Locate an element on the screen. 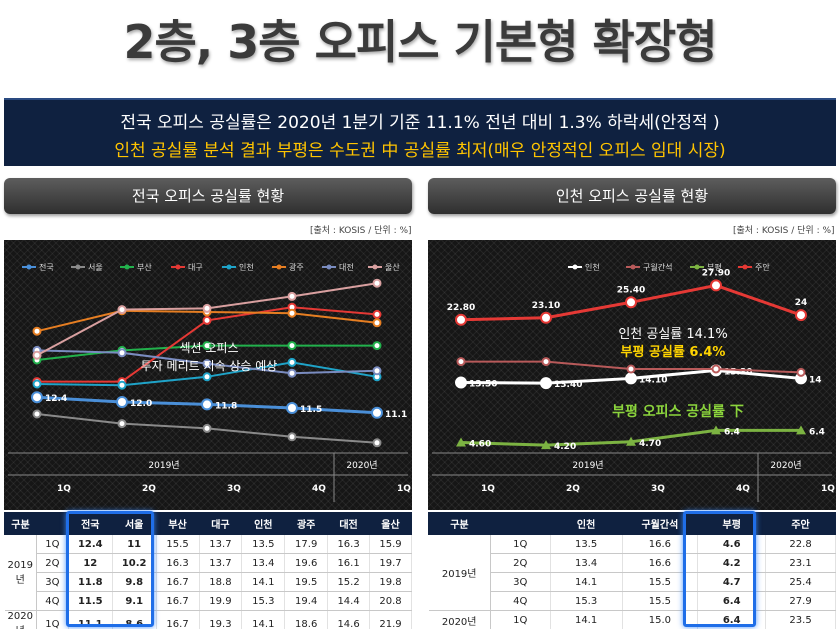  data-label-전국: 12.0 is located at coordinates (141, 404).